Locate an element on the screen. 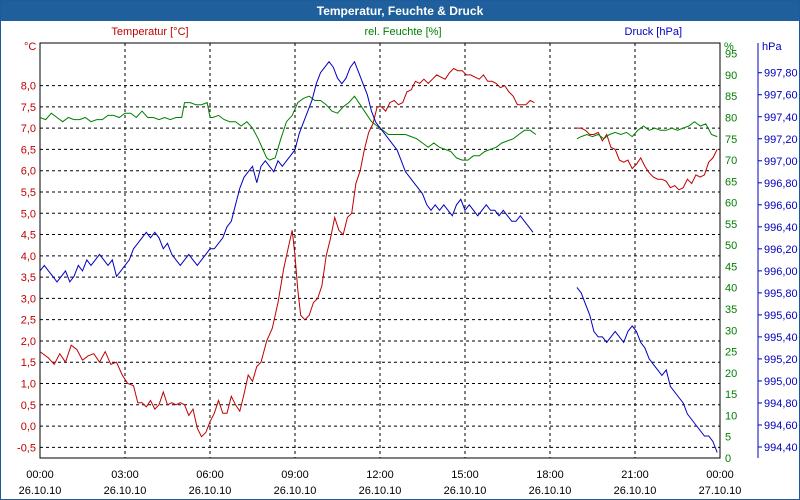  humidity-tick-label: 75 is located at coordinates (731, 140).